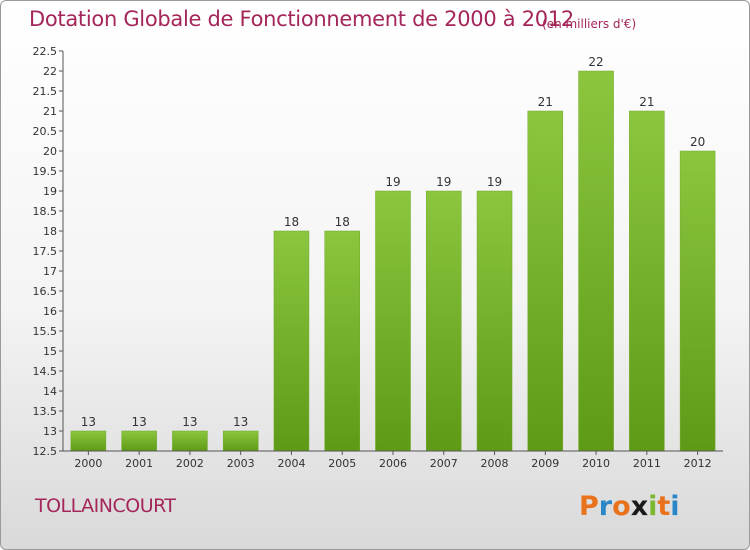 The height and width of the screenshot is (550, 750). I want to click on y-tick-label: 22, so click(50, 71).